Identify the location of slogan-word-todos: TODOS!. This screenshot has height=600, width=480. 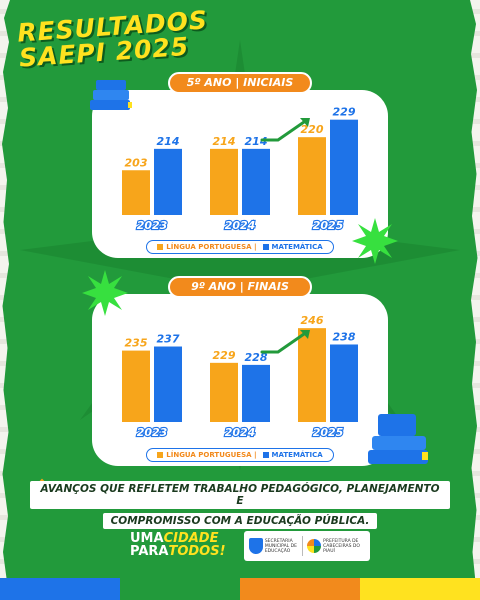
(197, 551).